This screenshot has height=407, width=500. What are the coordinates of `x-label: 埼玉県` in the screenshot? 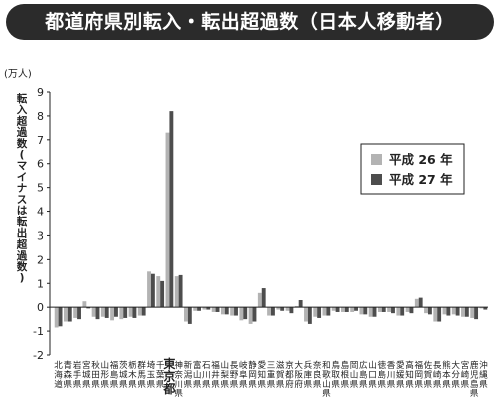 It's located at (151, 374).